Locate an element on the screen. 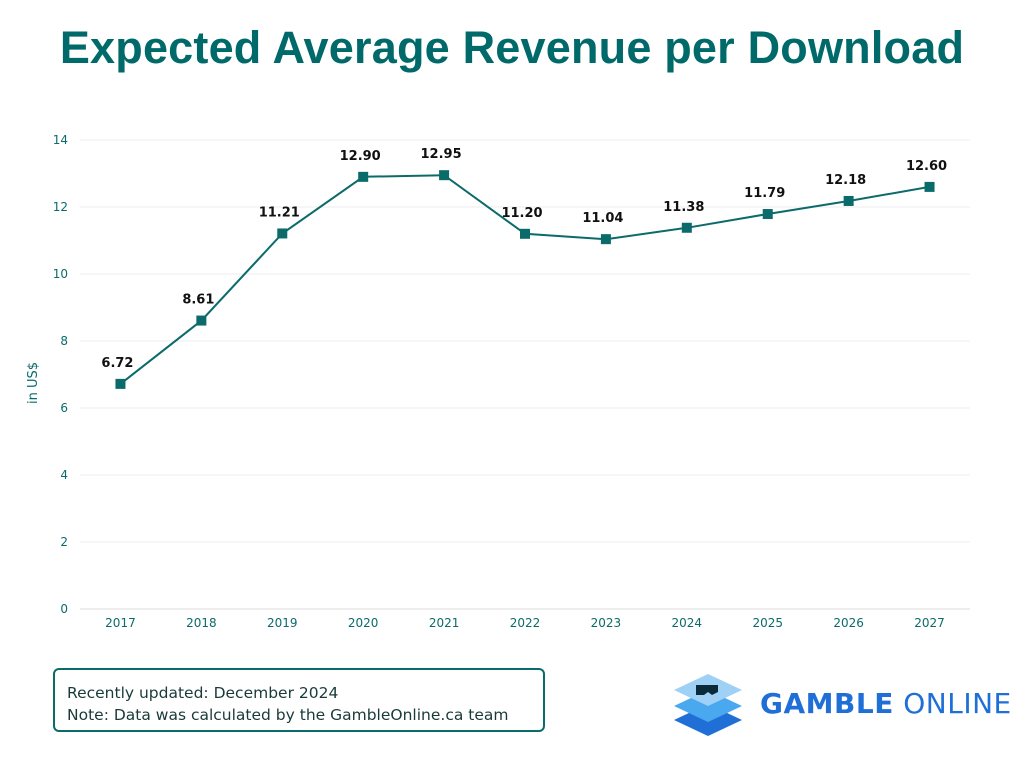 This screenshot has height=768, width=1024. y-tick-label: 12 is located at coordinates (60, 207).